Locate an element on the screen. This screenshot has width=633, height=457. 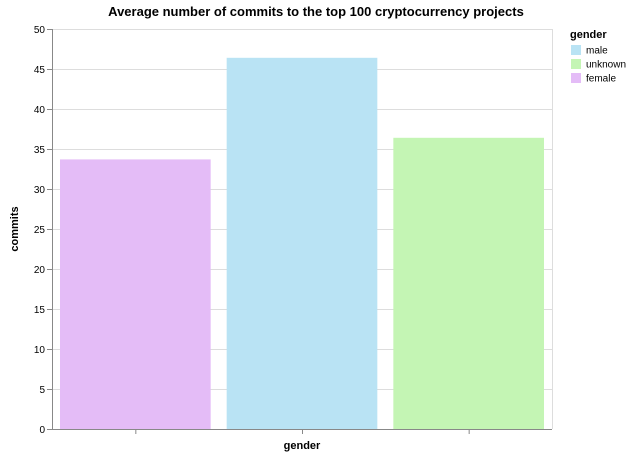
legend-title: gender is located at coordinates (588, 35).